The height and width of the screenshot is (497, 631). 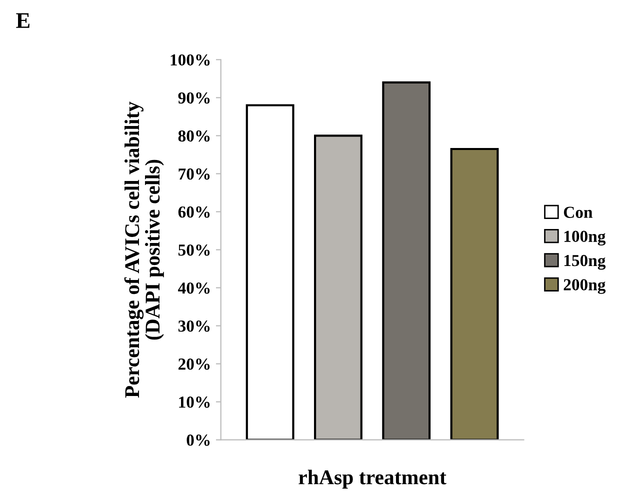 I want to click on legend-label: Con, so click(x=578, y=212).